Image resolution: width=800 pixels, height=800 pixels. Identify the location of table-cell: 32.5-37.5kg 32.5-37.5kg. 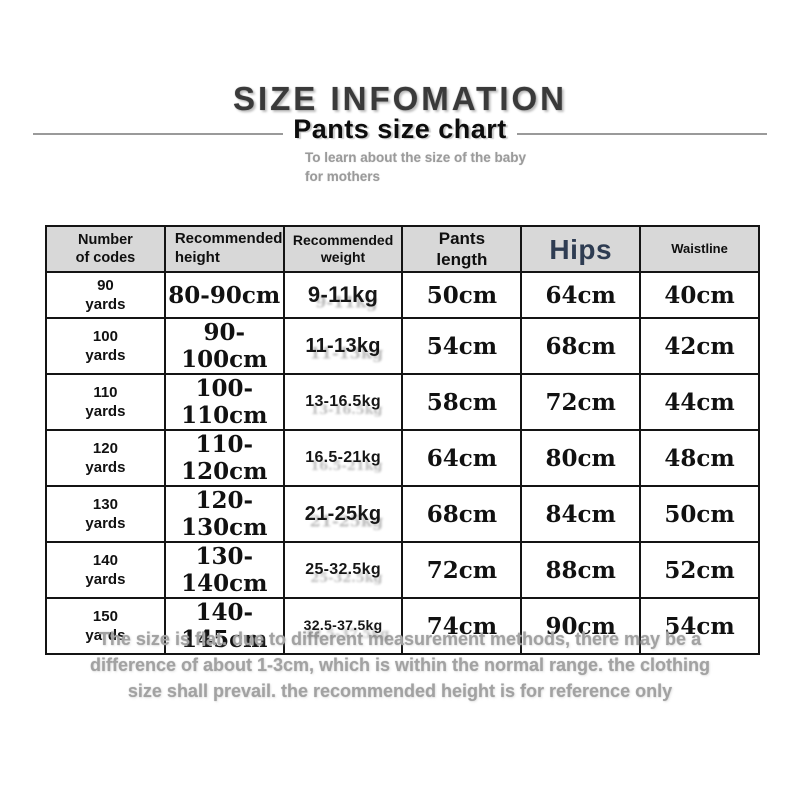
(343, 626).